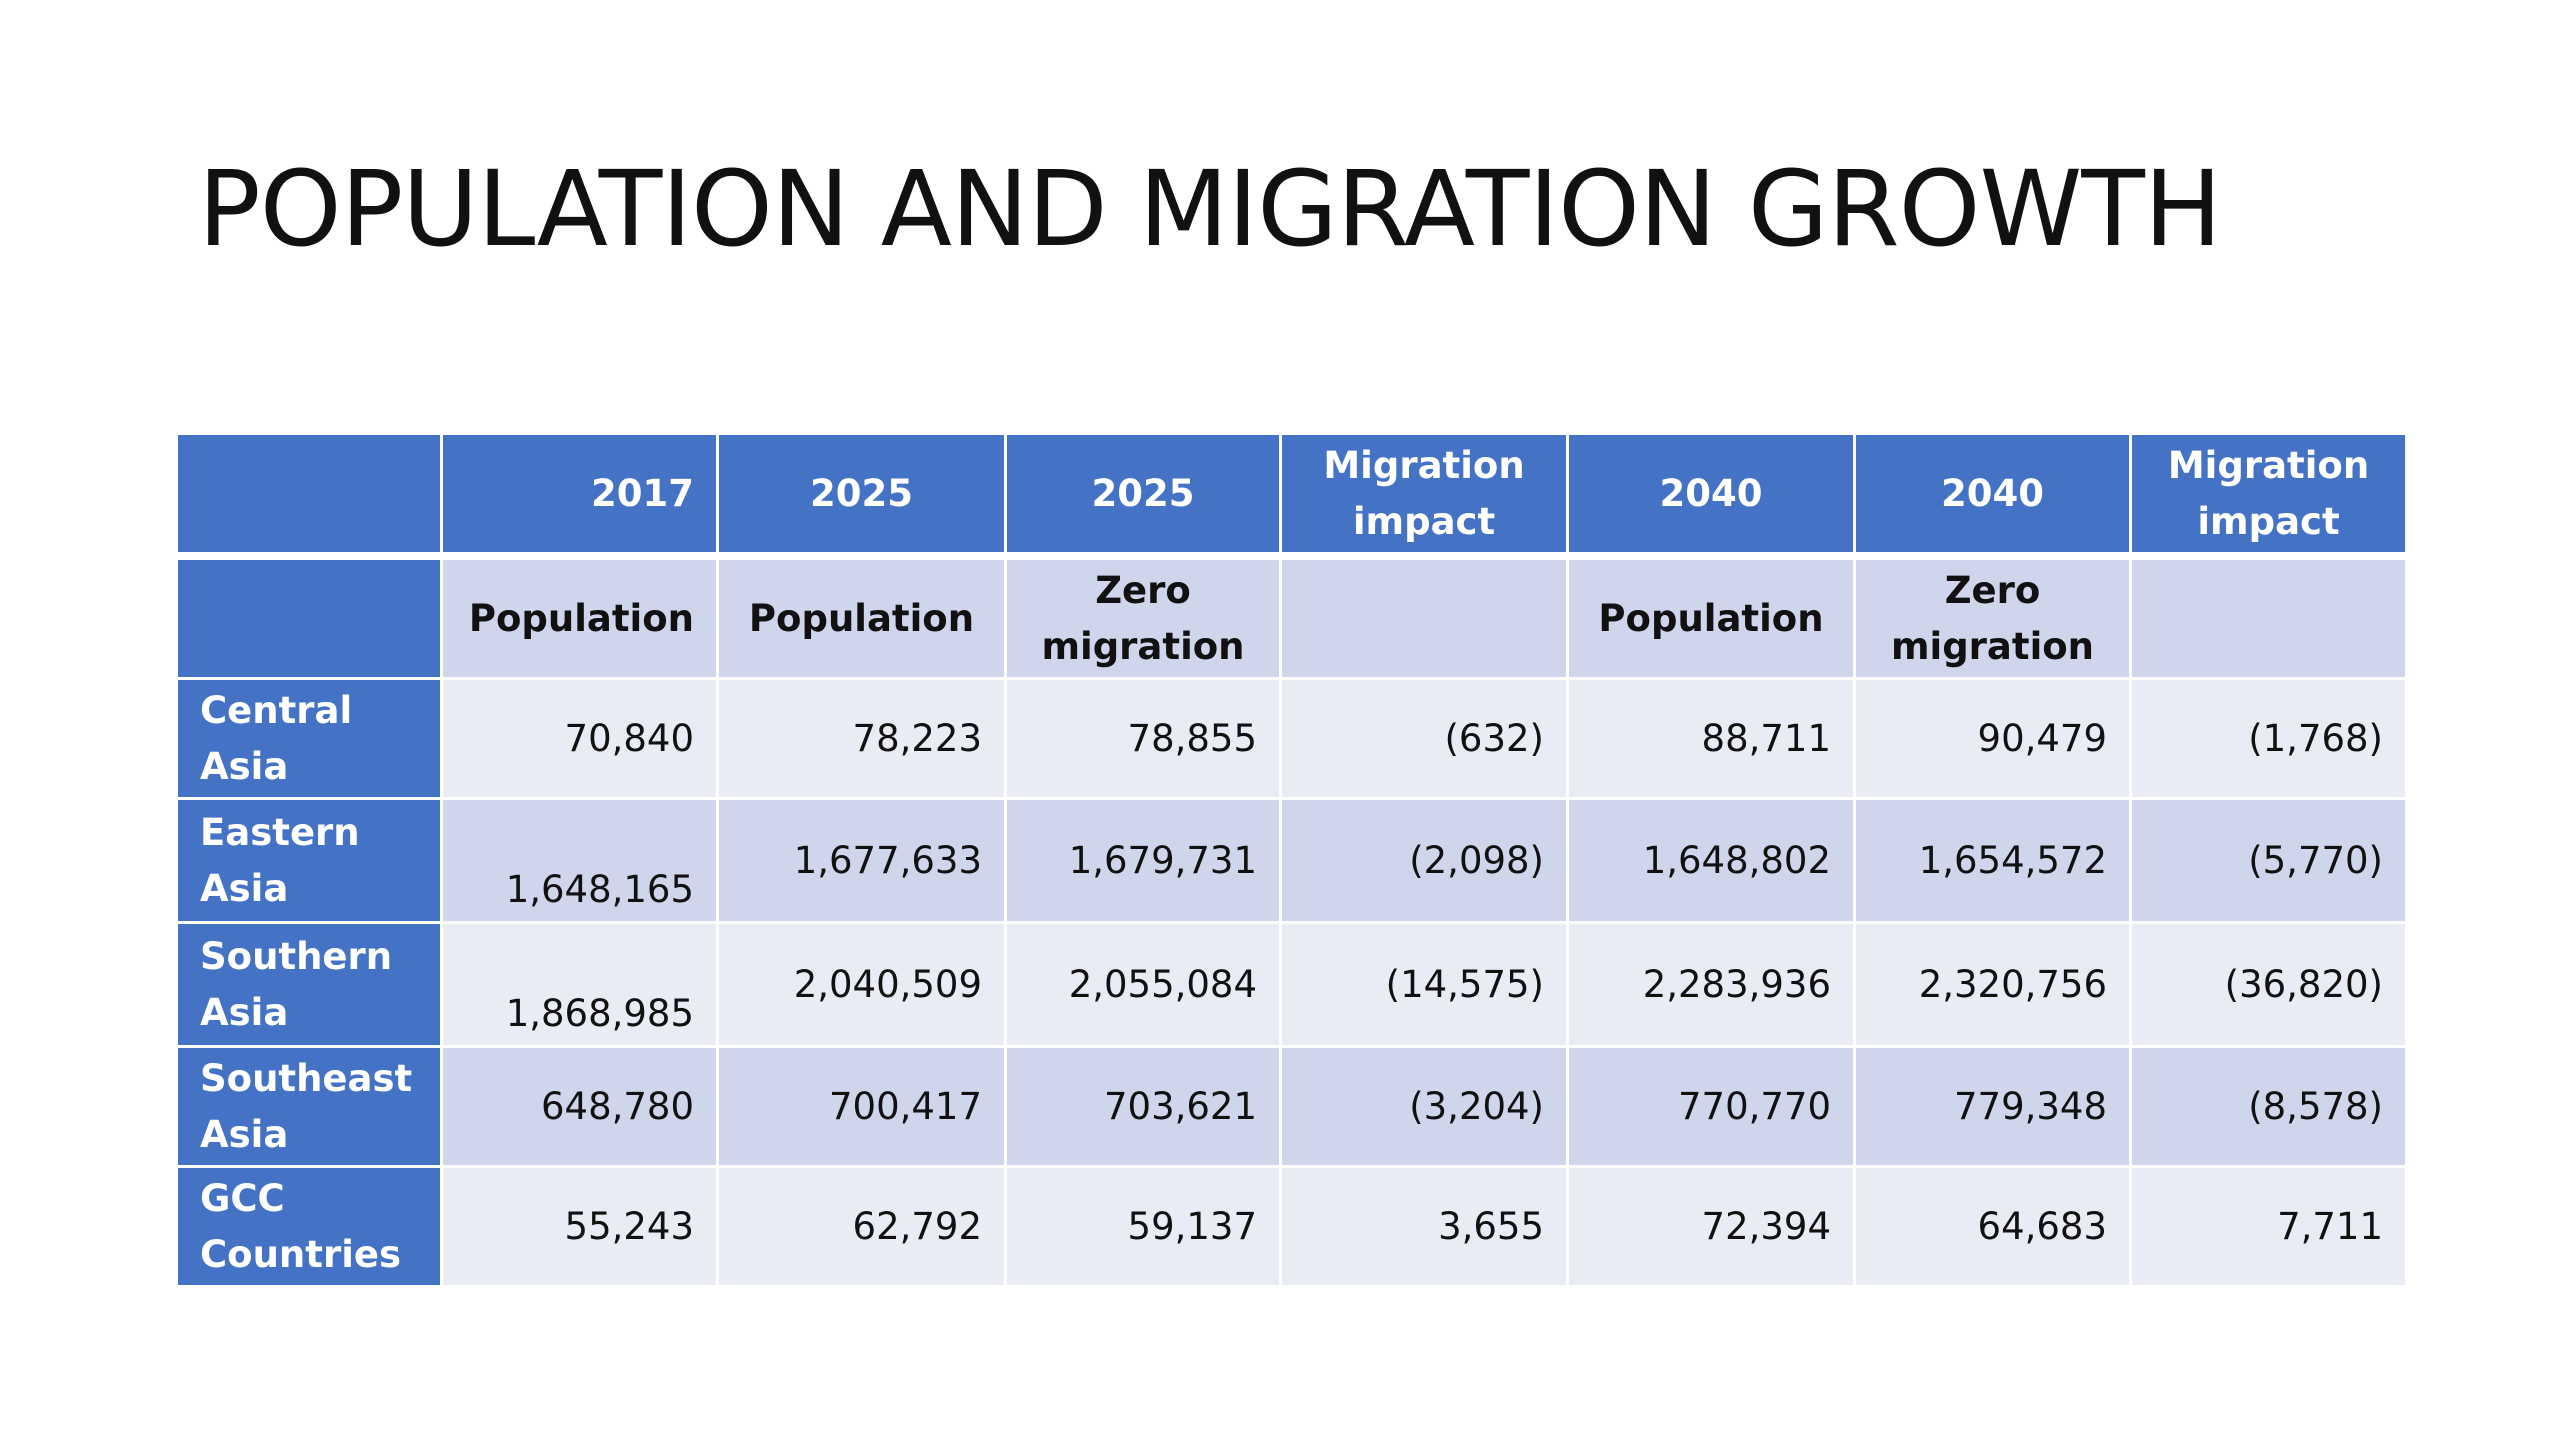  What do you see at coordinates (1992, 1107) in the screenshot?
I see `table-cell: 779,348` at bounding box center [1992, 1107].